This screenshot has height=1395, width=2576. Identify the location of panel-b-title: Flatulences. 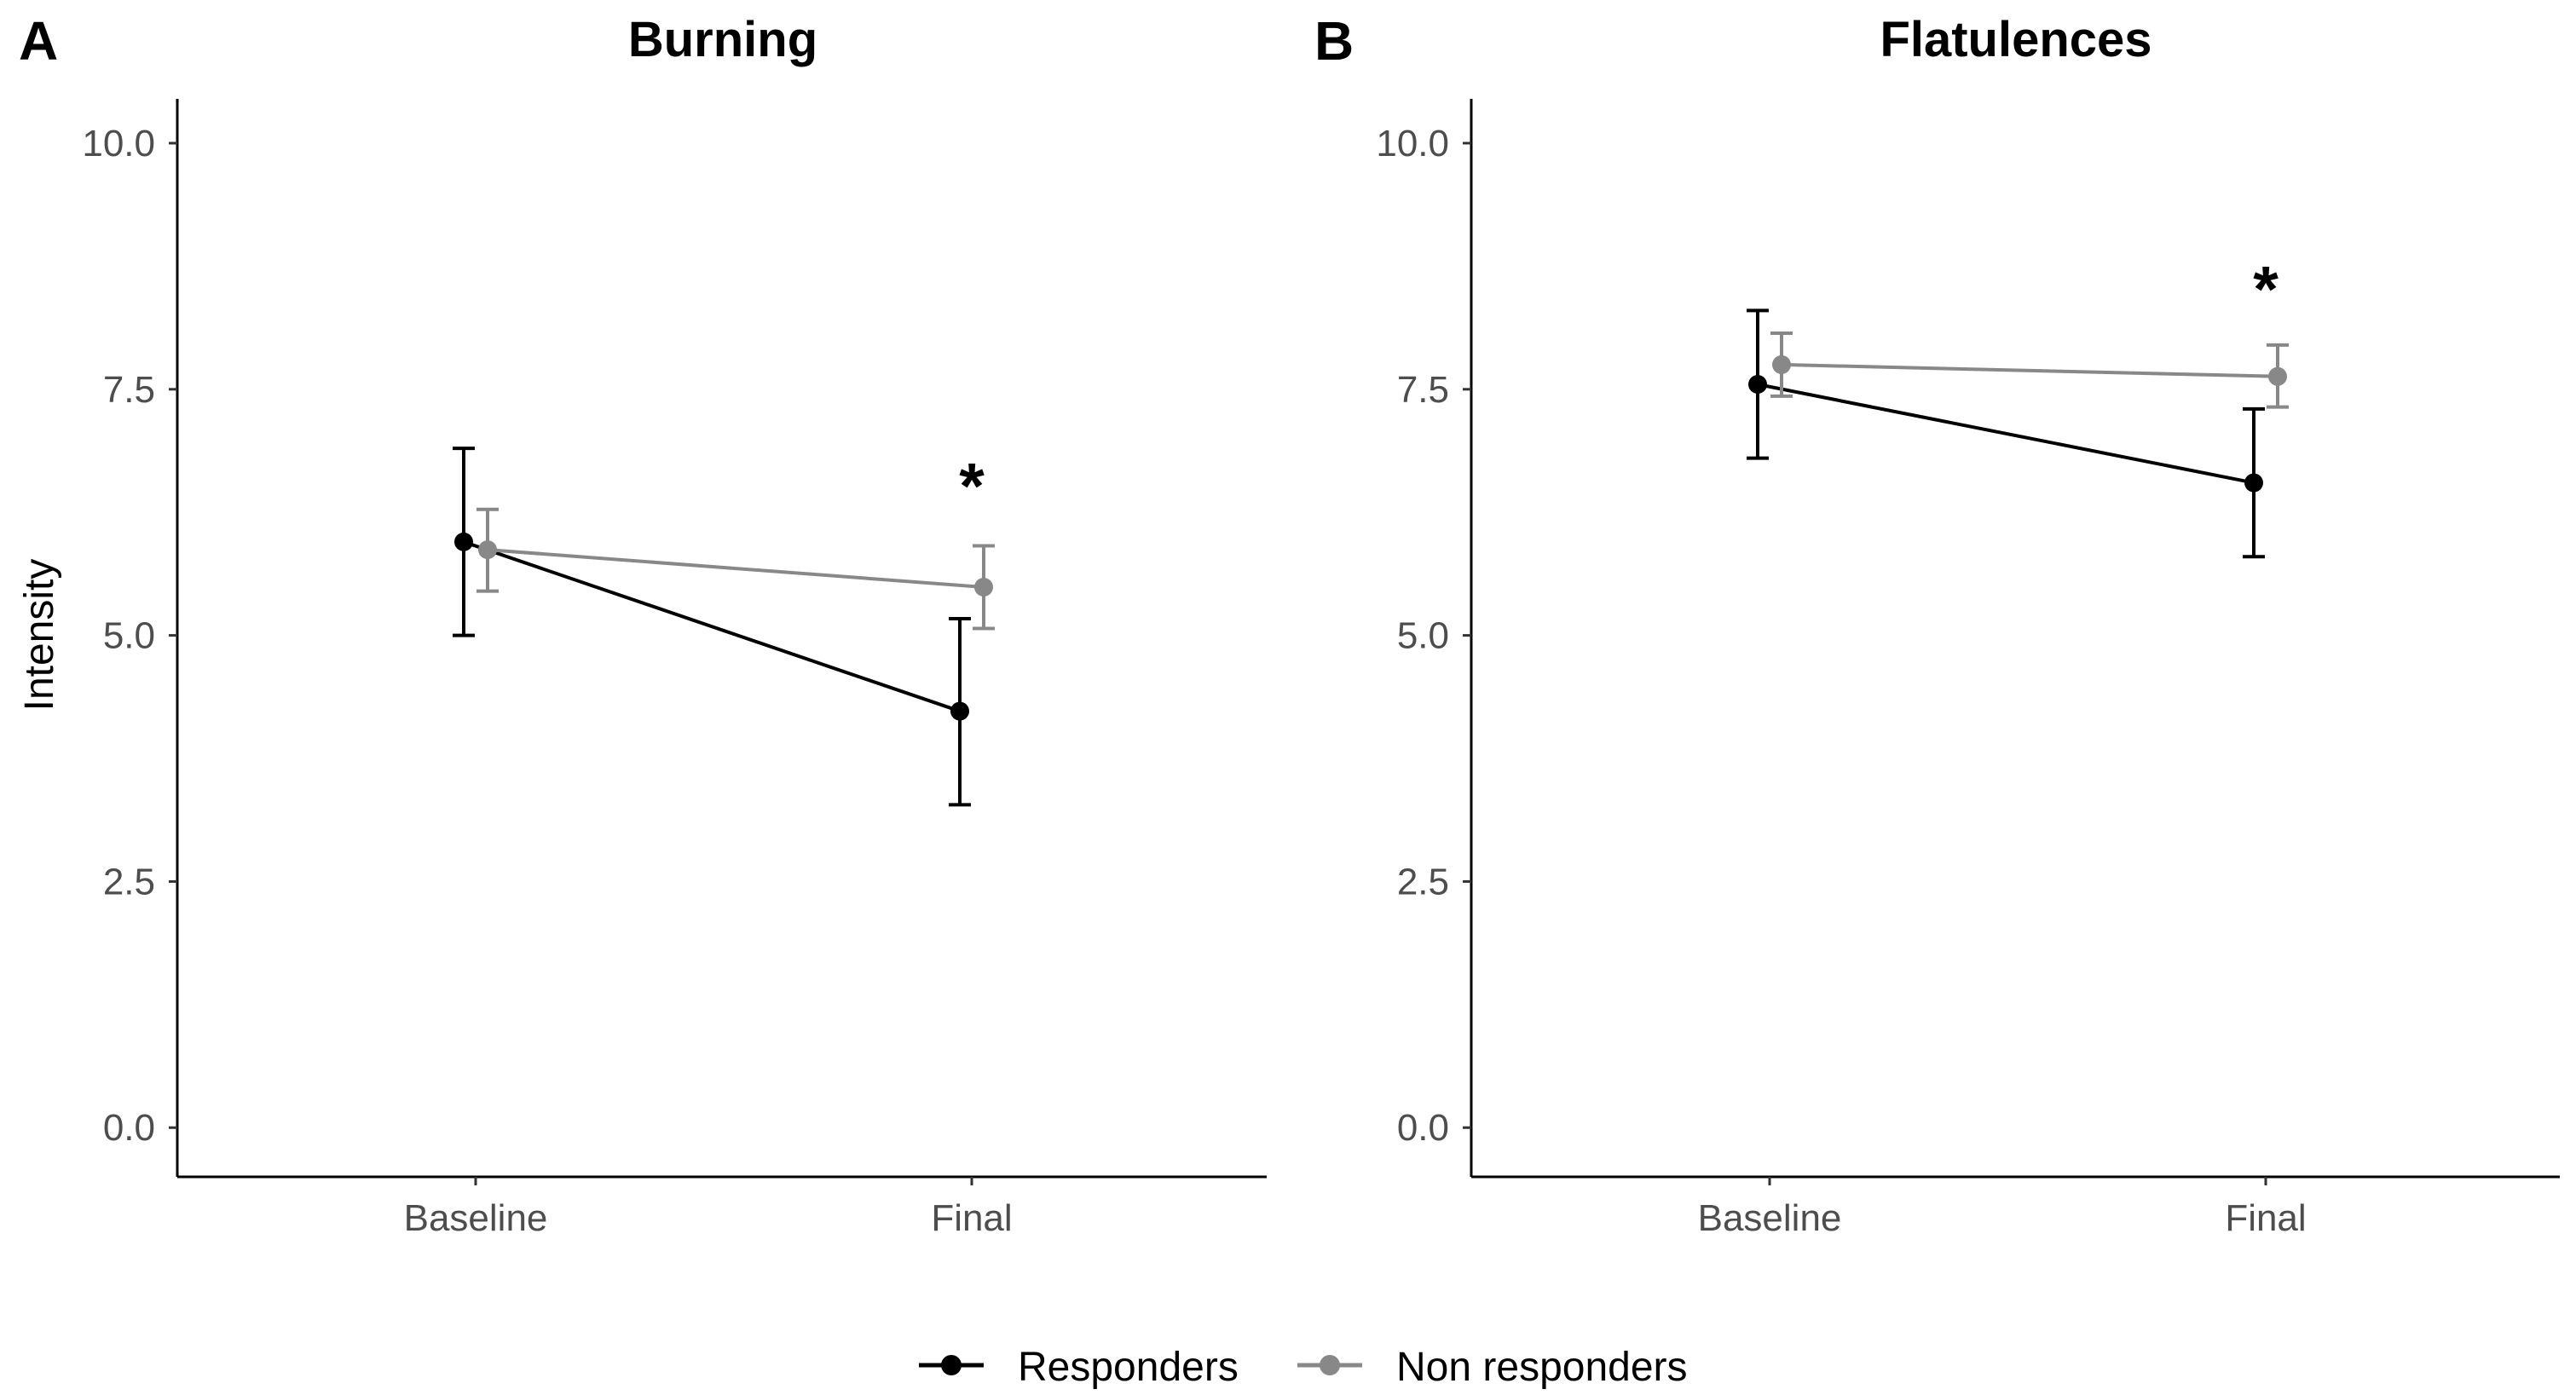
(2015, 39).